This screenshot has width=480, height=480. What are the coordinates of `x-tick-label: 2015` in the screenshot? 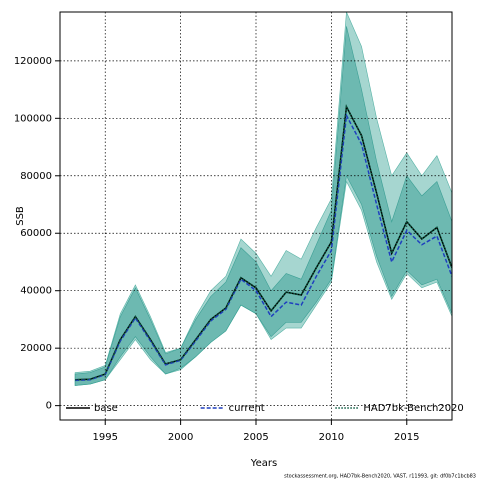 It's located at (406, 437).